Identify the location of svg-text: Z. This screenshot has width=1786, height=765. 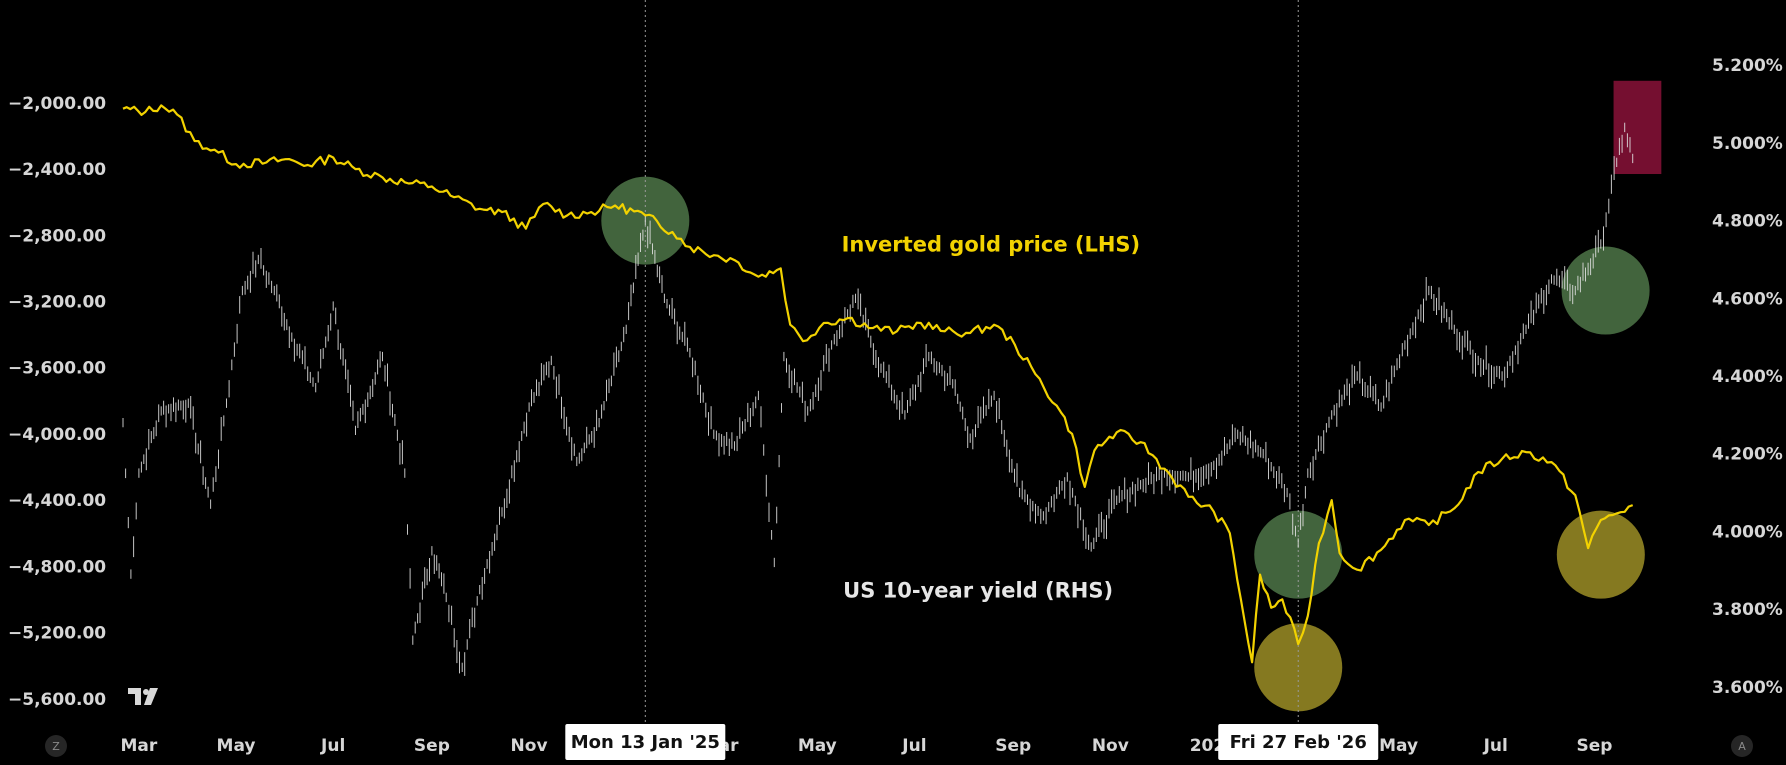
(56, 746).